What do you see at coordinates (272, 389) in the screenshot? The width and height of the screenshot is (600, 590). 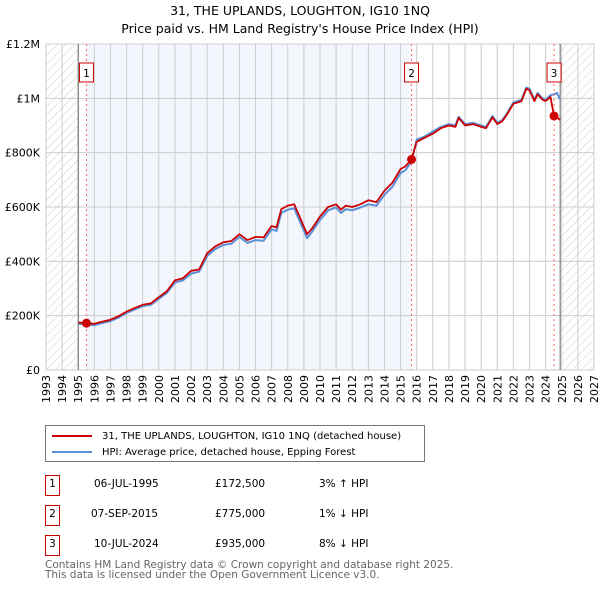 I see `x-tick-label: 2007` at bounding box center [272, 389].